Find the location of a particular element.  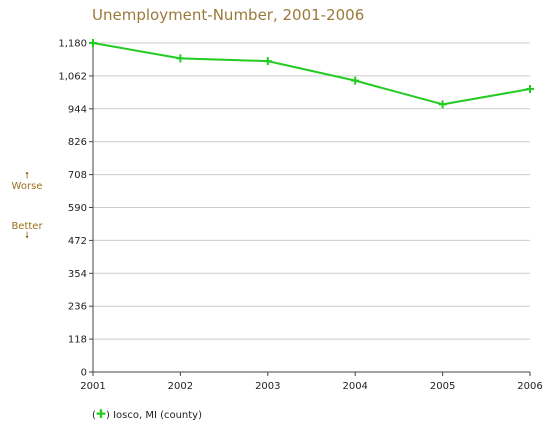

legend-label: Iosco, MI (county) is located at coordinates (158, 415).